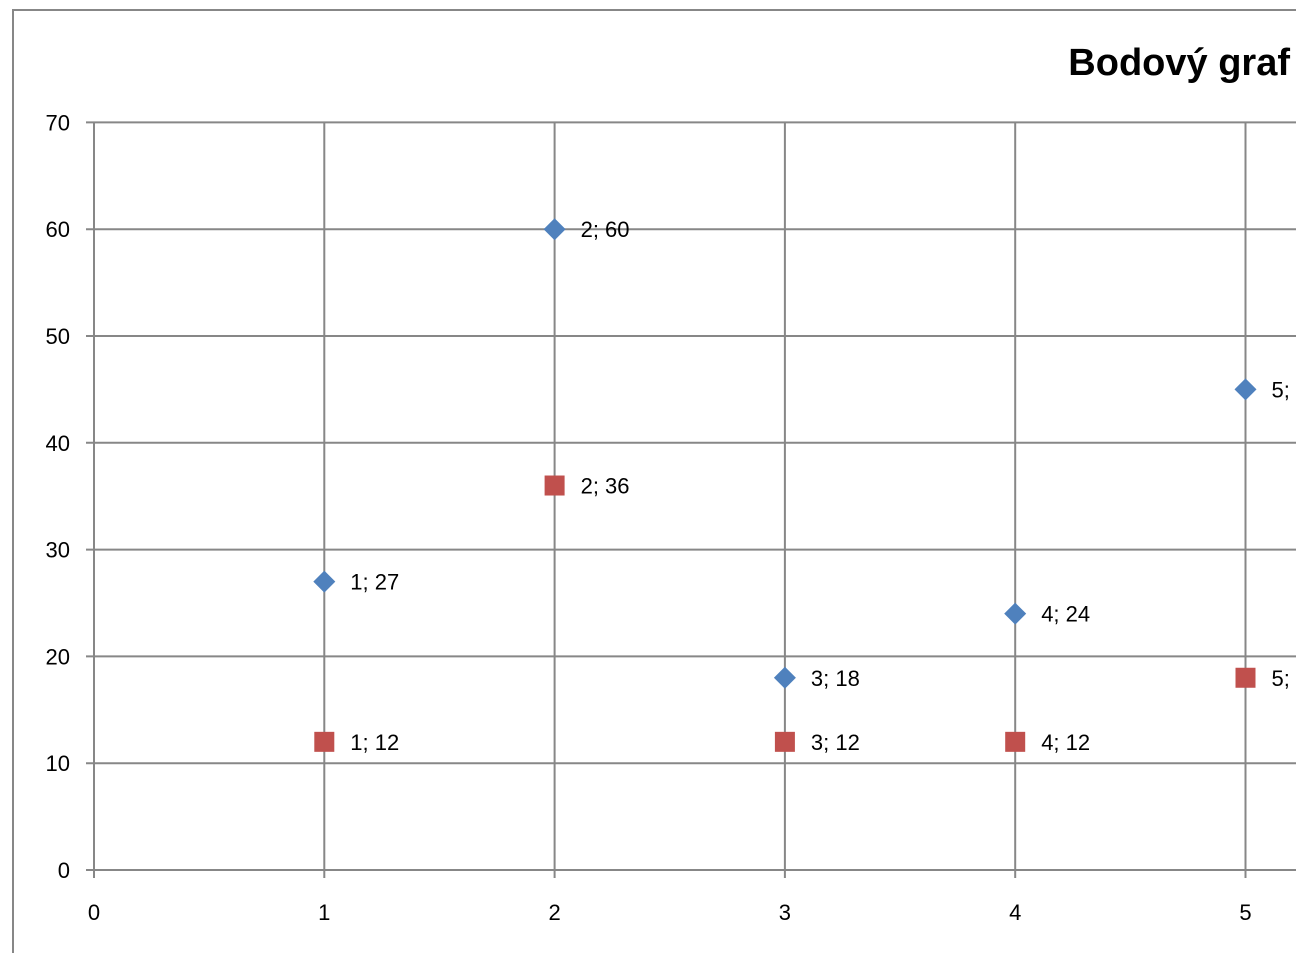 This screenshot has width=1296, height=953. Describe the element at coordinates (374, 582) in the screenshot. I see `data-label: 1; 27` at that location.